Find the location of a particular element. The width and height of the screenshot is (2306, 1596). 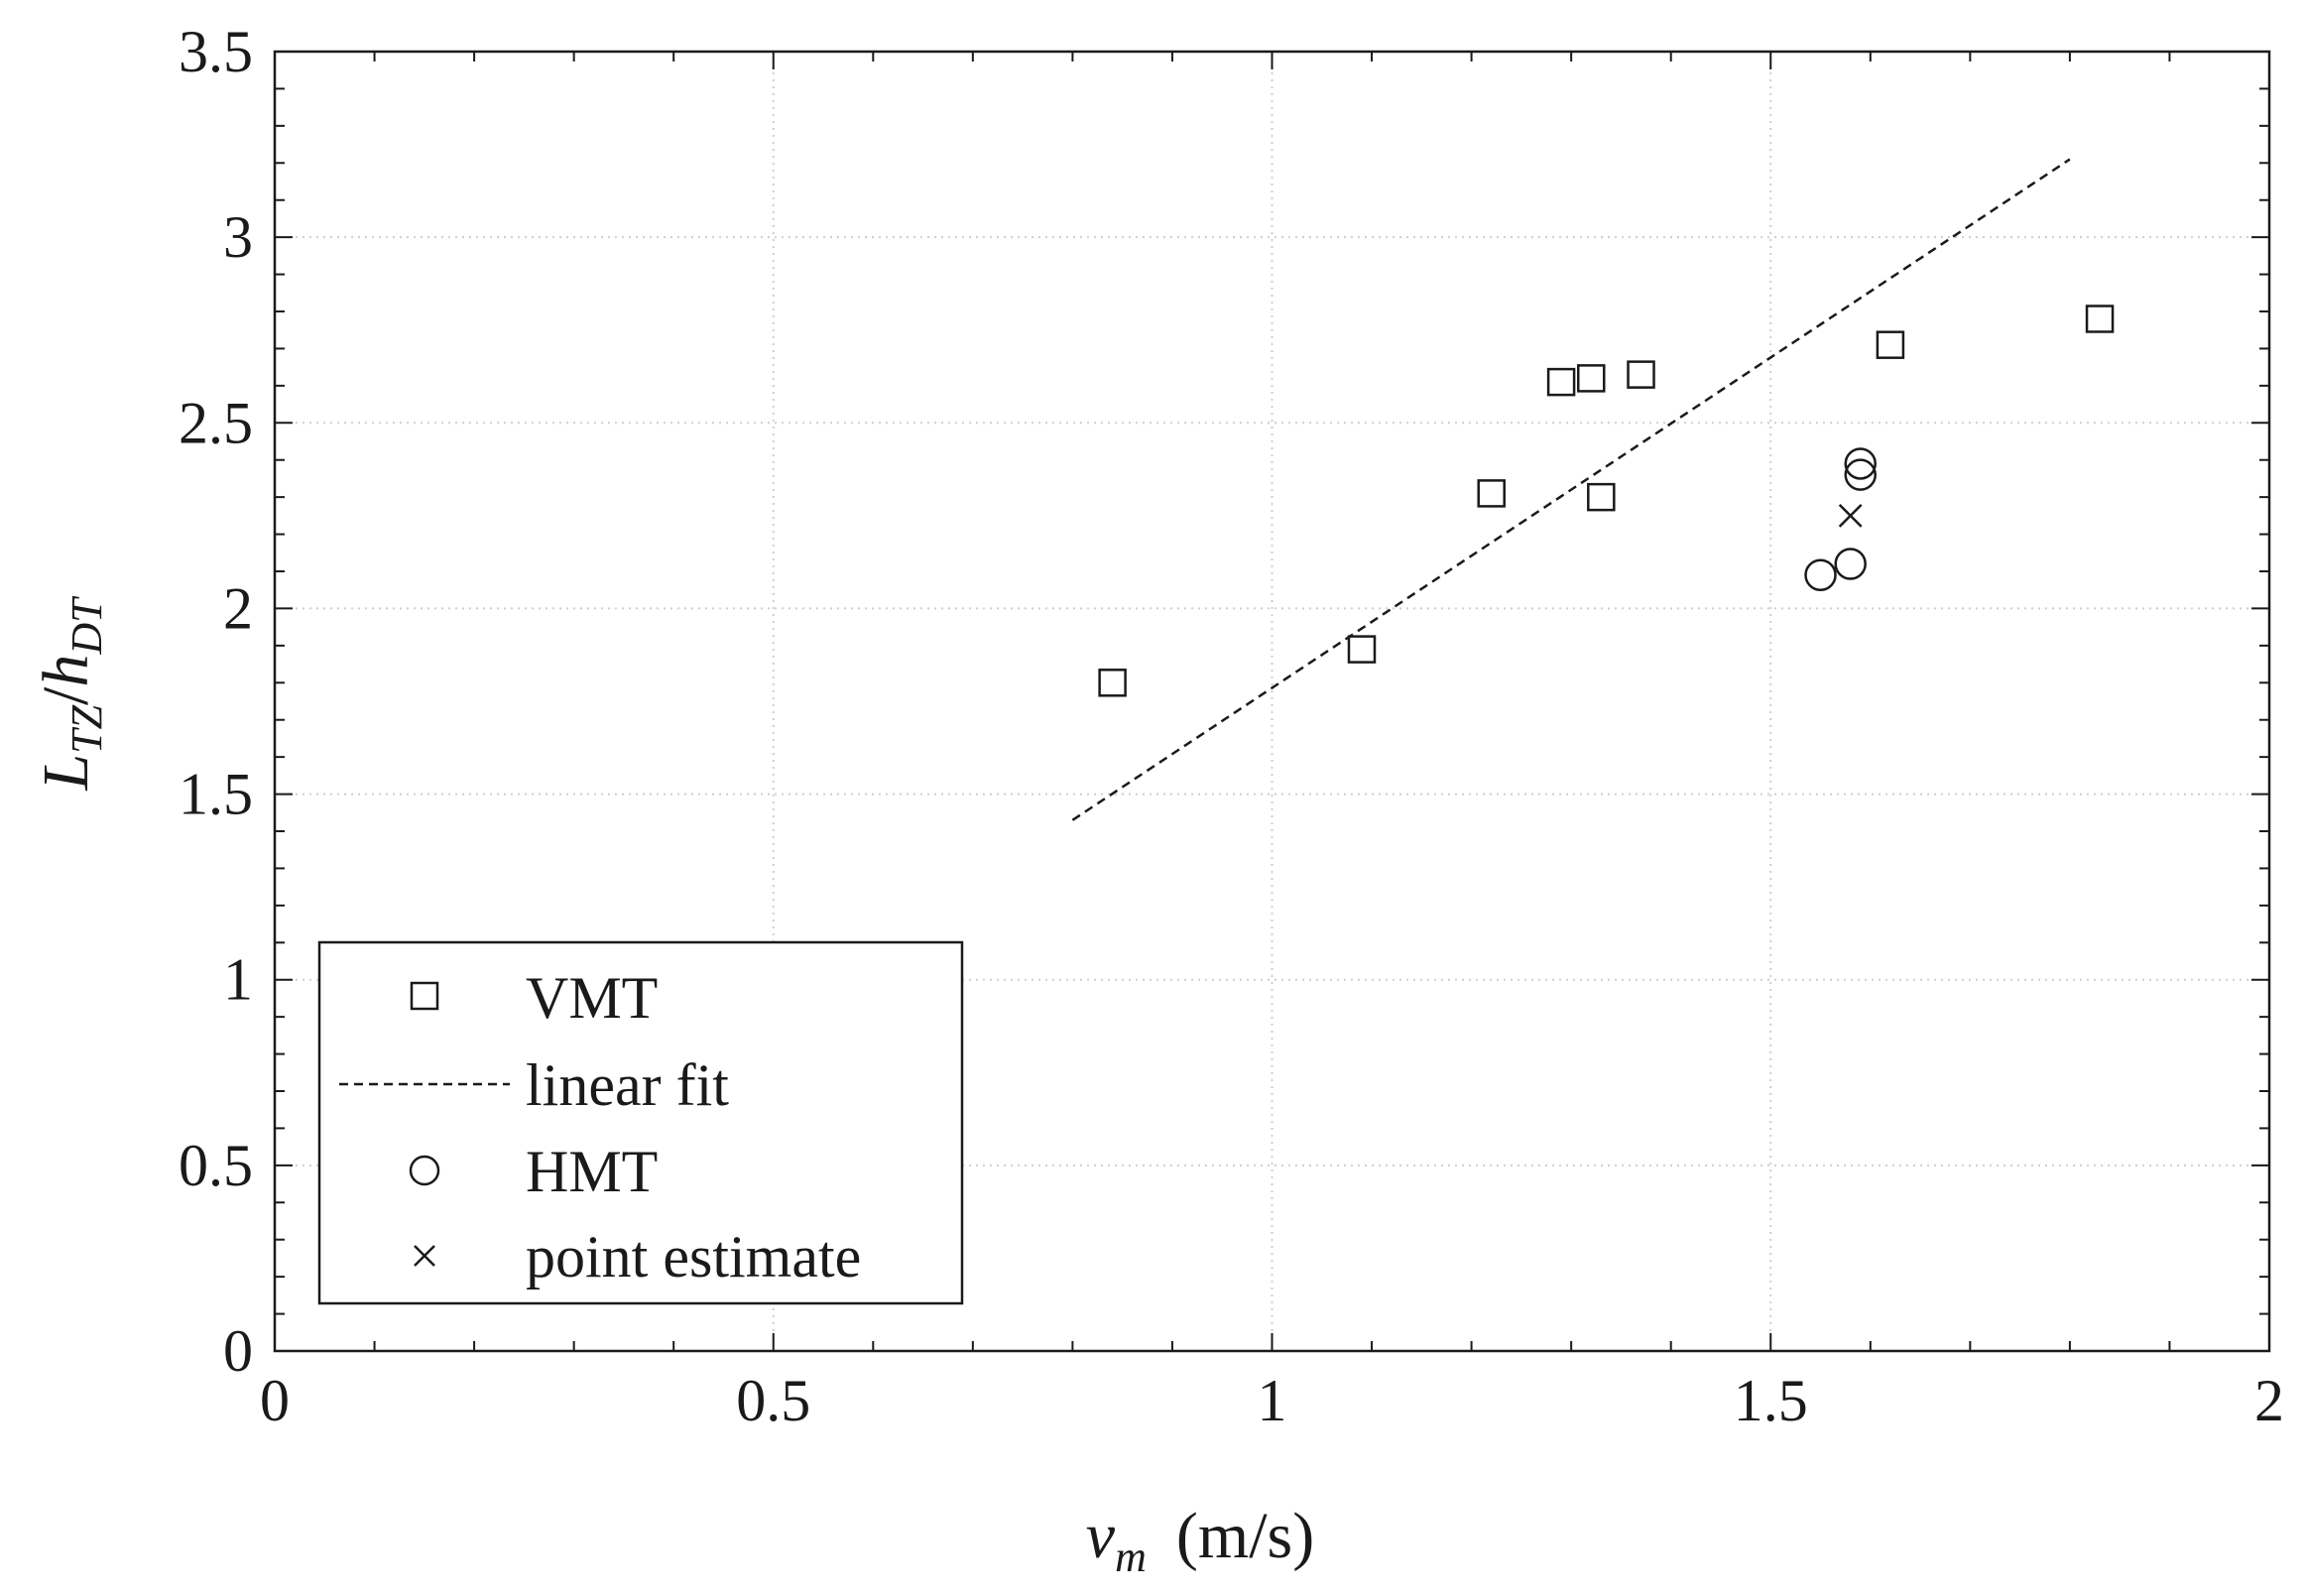

y-tick-label: 0.5 is located at coordinates (216, 1165).